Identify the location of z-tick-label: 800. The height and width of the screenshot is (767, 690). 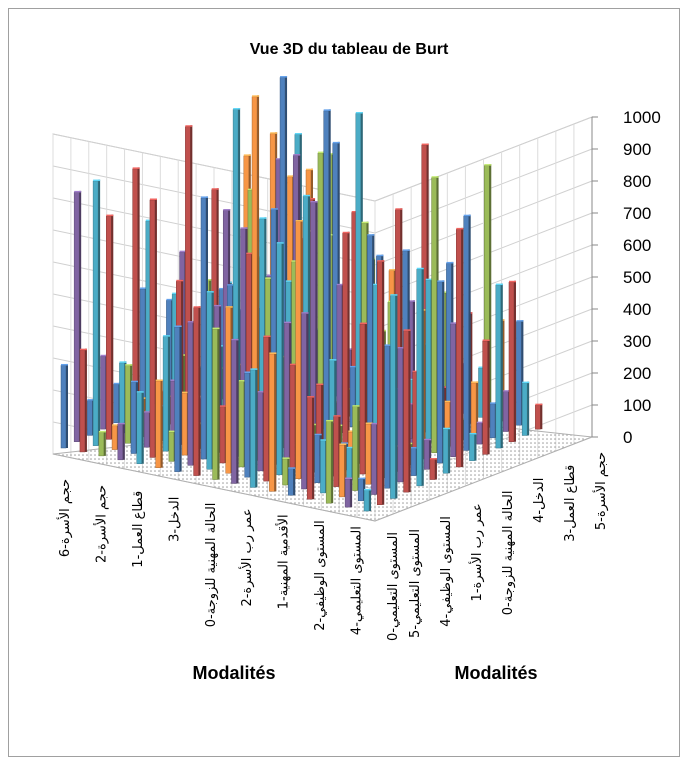
(637, 181).